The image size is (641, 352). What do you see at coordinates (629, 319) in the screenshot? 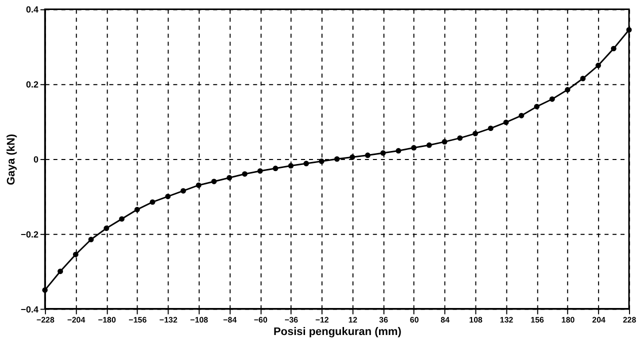
I see `x-tick-label: 228` at bounding box center [629, 319].